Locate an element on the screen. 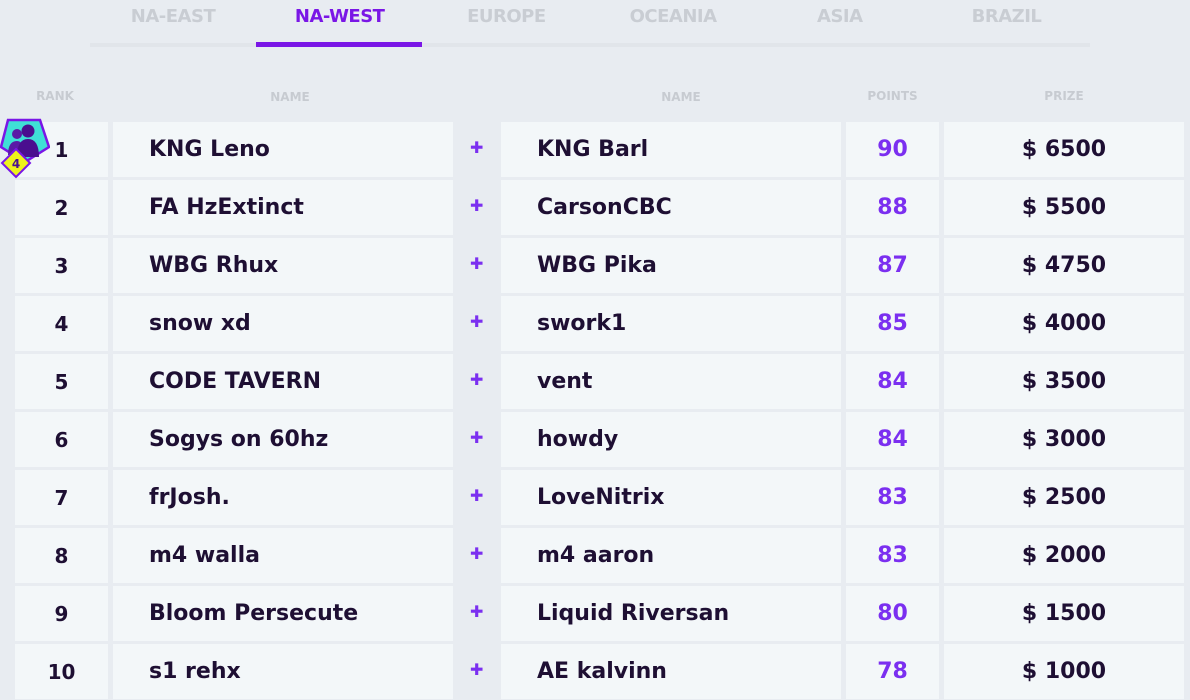 The height and width of the screenshot is (700, 1190). player-2-name: LoveNitrix is located at coordinates (671, 497).